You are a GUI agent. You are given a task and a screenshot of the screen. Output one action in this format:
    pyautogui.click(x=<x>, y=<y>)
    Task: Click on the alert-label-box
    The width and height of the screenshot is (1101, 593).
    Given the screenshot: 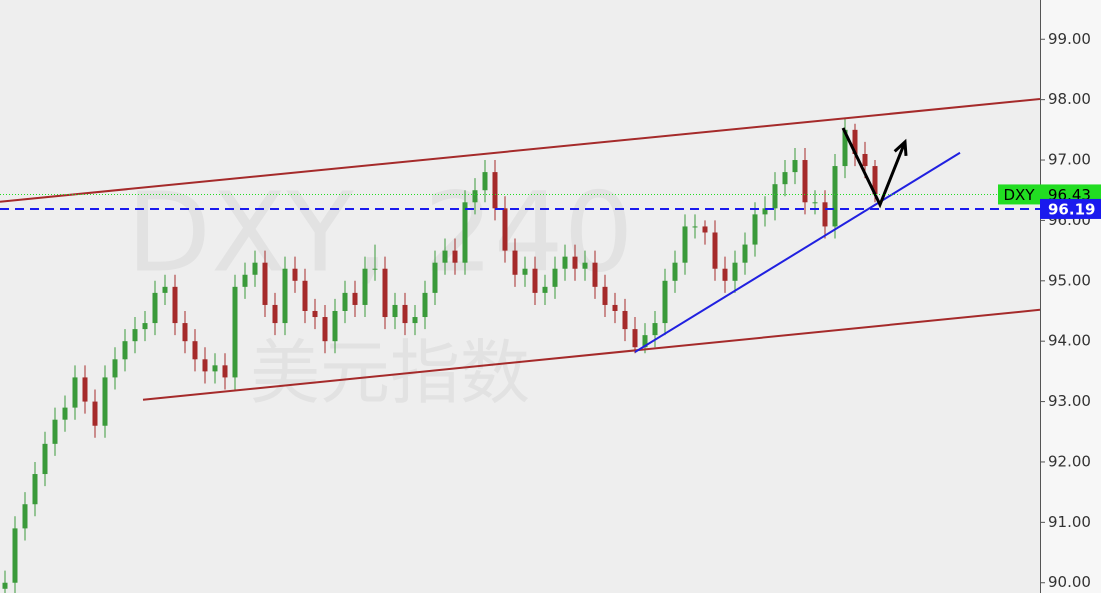 What is the action you would take?
    pyautogui.click(x=1070, y=208)
    